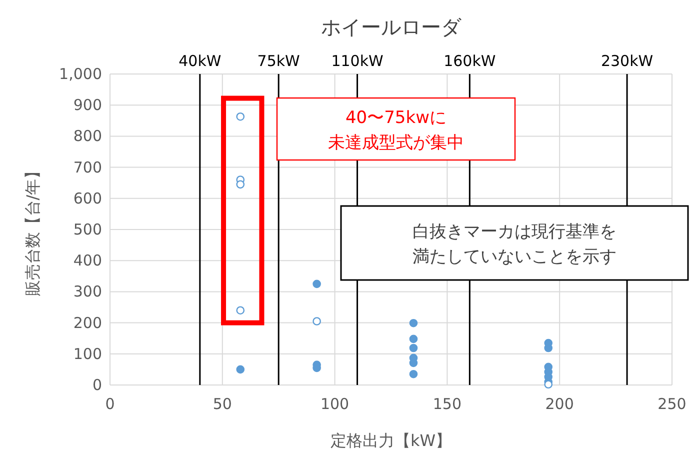 This screenshot has width=700, height=459. Describe the element at coordinates (278, 61) in the screenshot. I see `ref-line-label: 75kW` at that location.